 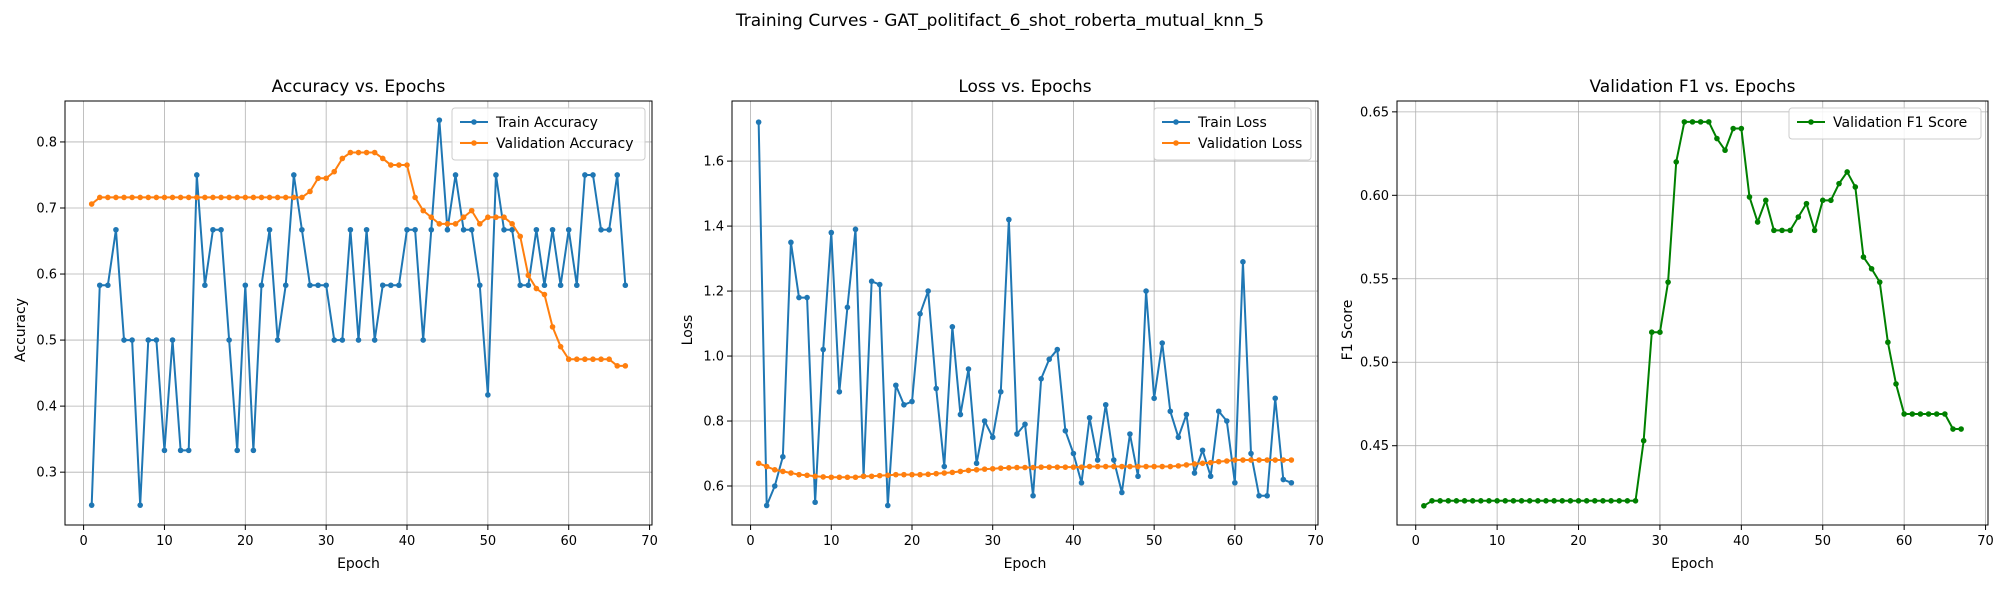 What do you see at coordinates (1232, 134) in the screenshot?
I see `loss-legend: Train LossValidation Loss` at bounding box center [1232, 134].